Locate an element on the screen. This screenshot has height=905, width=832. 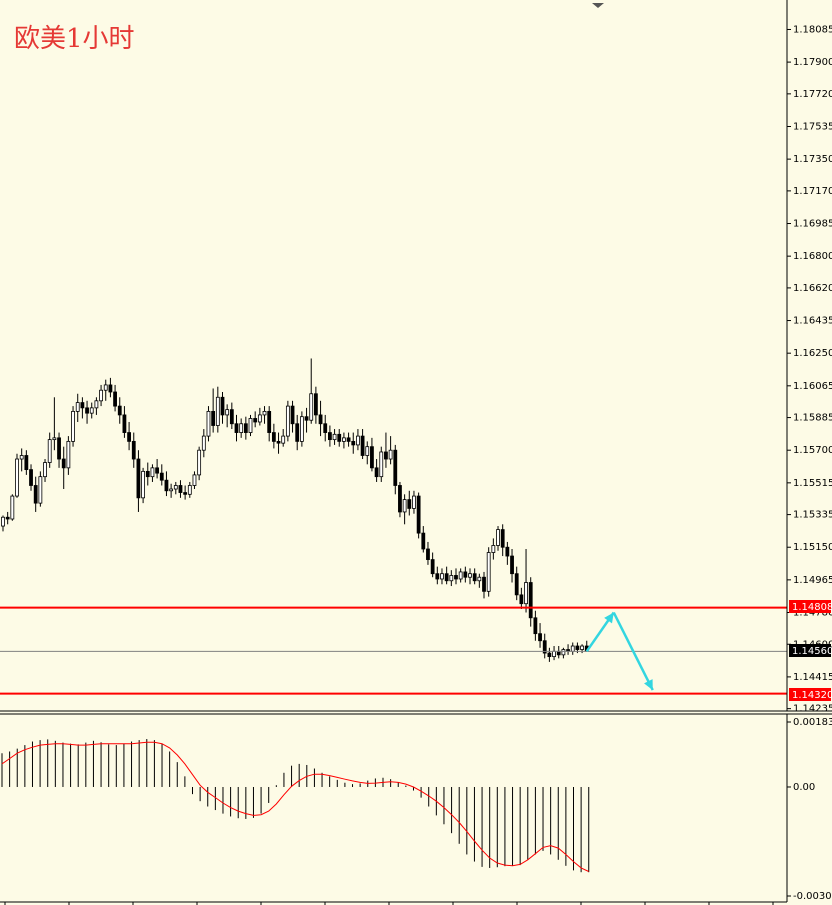
price-tick-label: 1.16800 is located at coordinates (812, 256).